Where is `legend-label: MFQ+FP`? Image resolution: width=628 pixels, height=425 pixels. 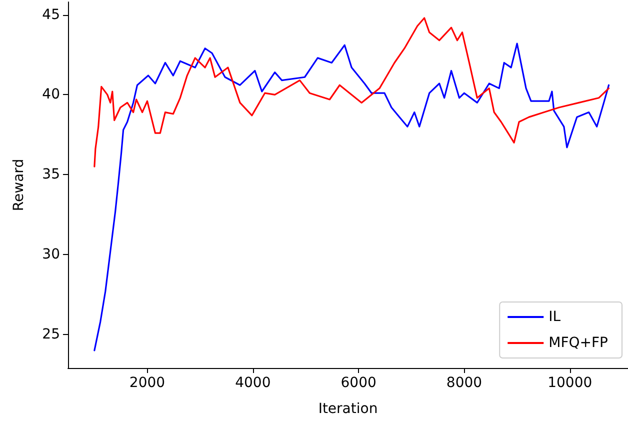
legend-label: MFQ+FP is located at coordinates (578, 343).